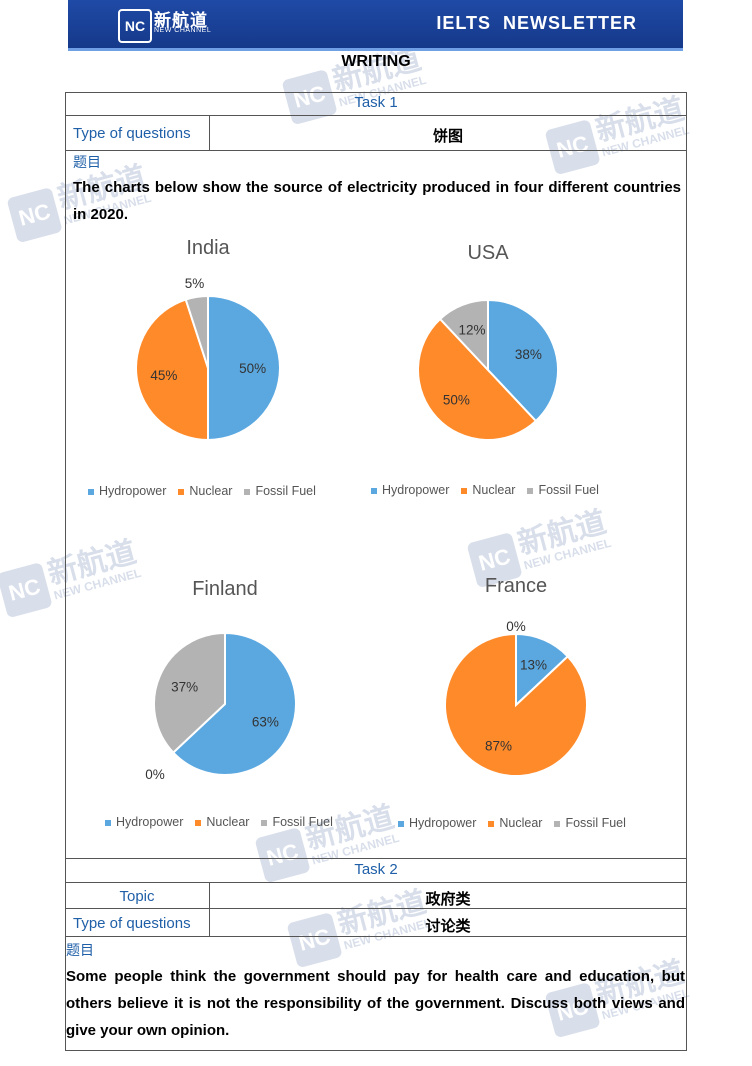  What do you see at coordinates (516, 586) in the screenshot?
I see `chart-title: France` at bounding box center [516, 586].